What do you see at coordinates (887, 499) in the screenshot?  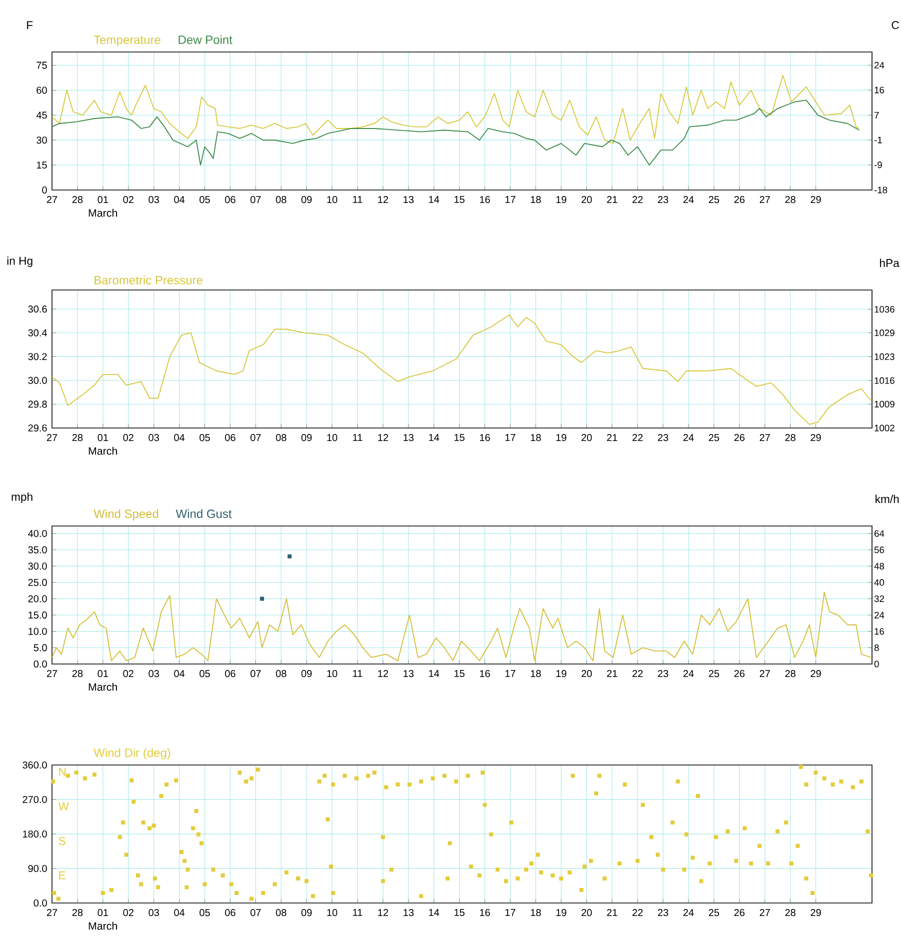 I see `y2-axis-title: km/h` at bounding box center [887, 499].